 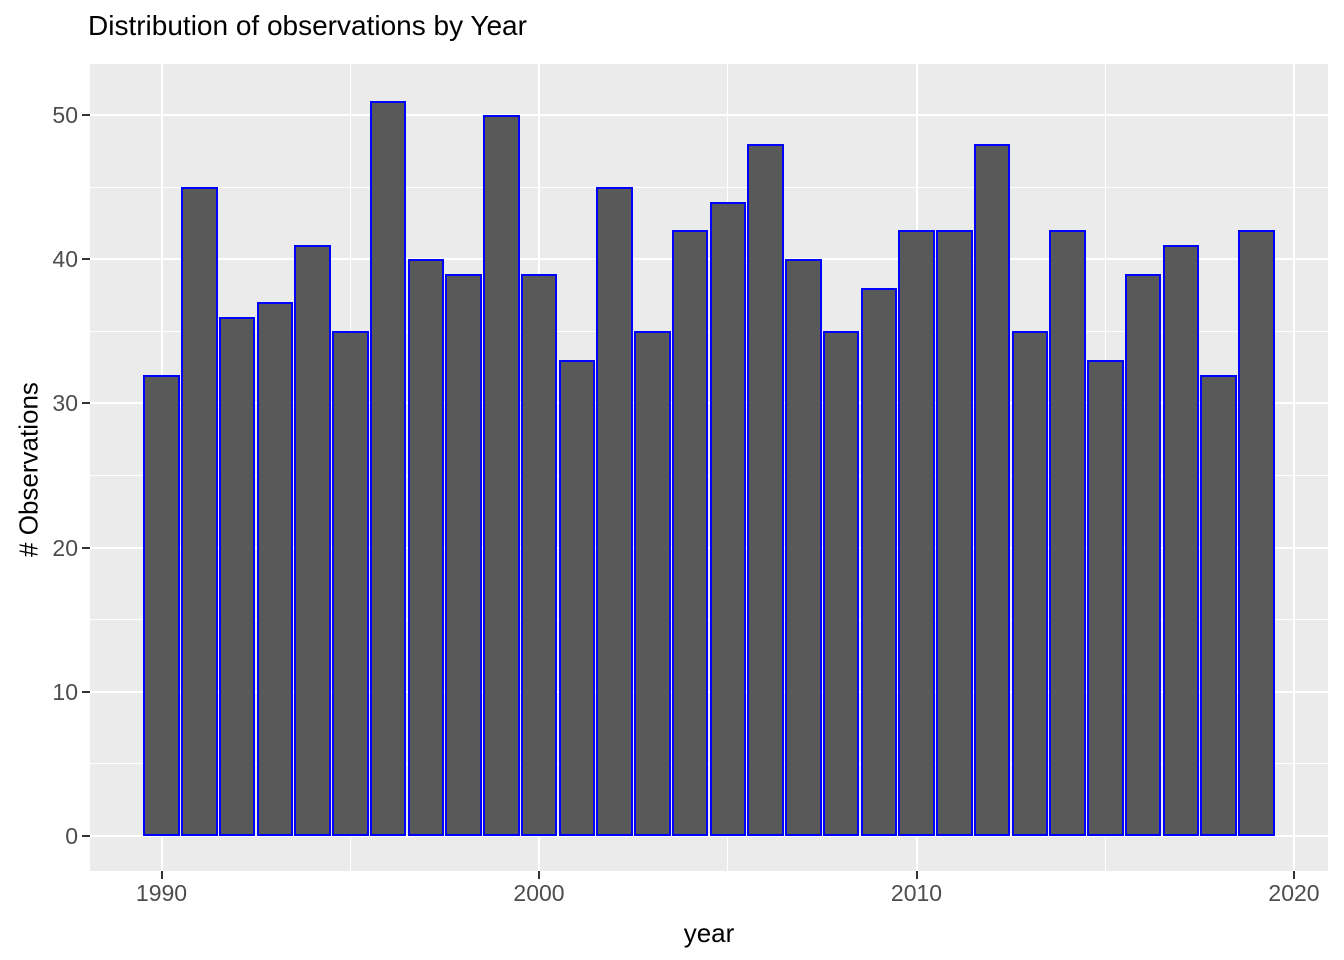 I want to click on bar-year-2003, so click(x=652, y=583).